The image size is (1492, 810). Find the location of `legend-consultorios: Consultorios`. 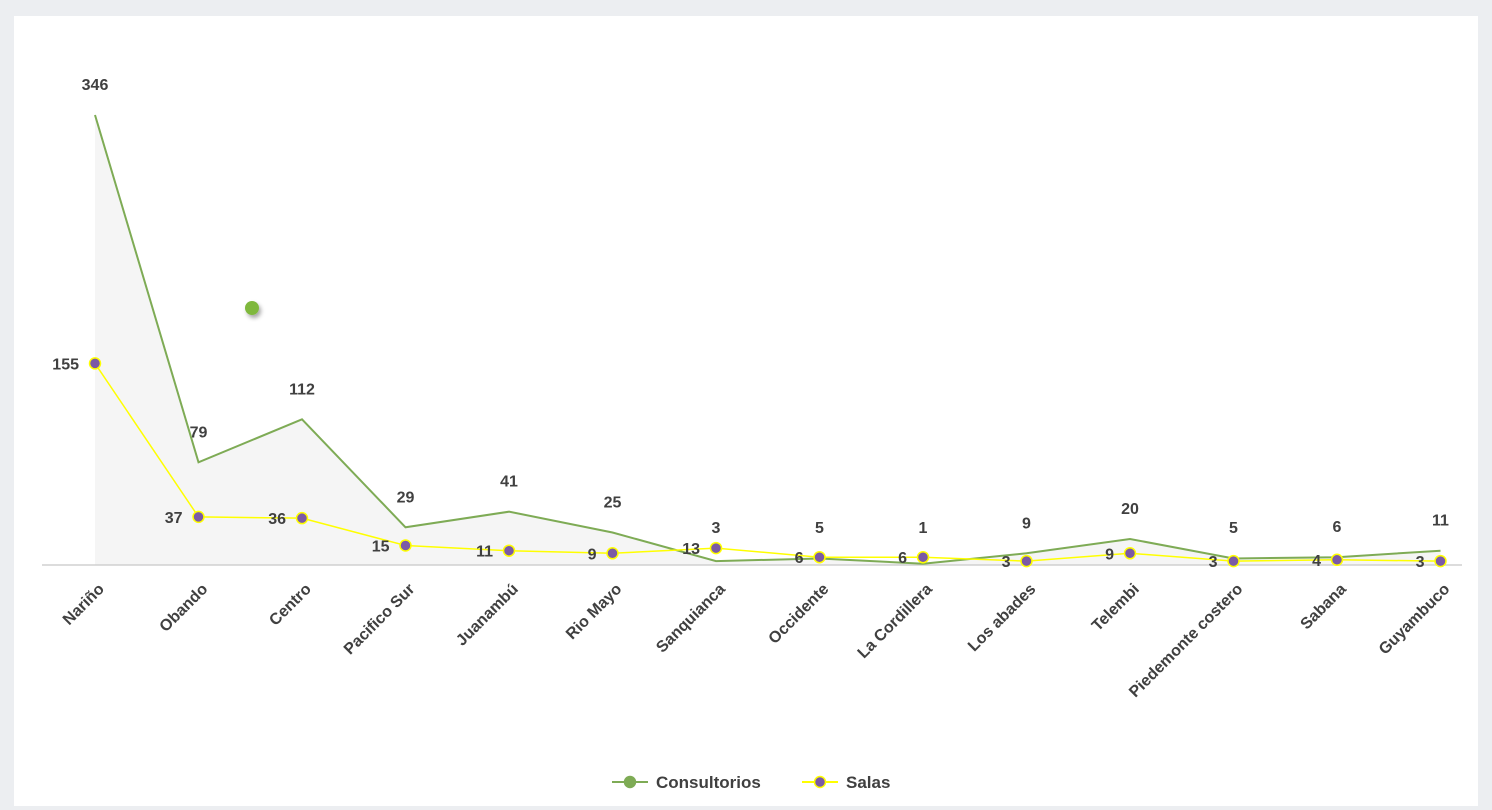

legend-consultorios: Consultorios is located at coordinates (686, 782).